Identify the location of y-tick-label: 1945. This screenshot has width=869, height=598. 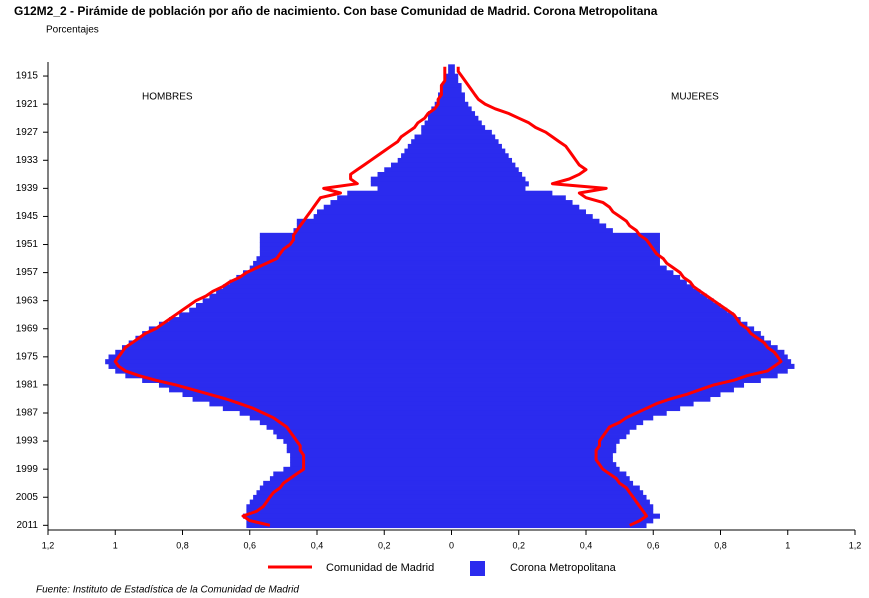
(27, 216).